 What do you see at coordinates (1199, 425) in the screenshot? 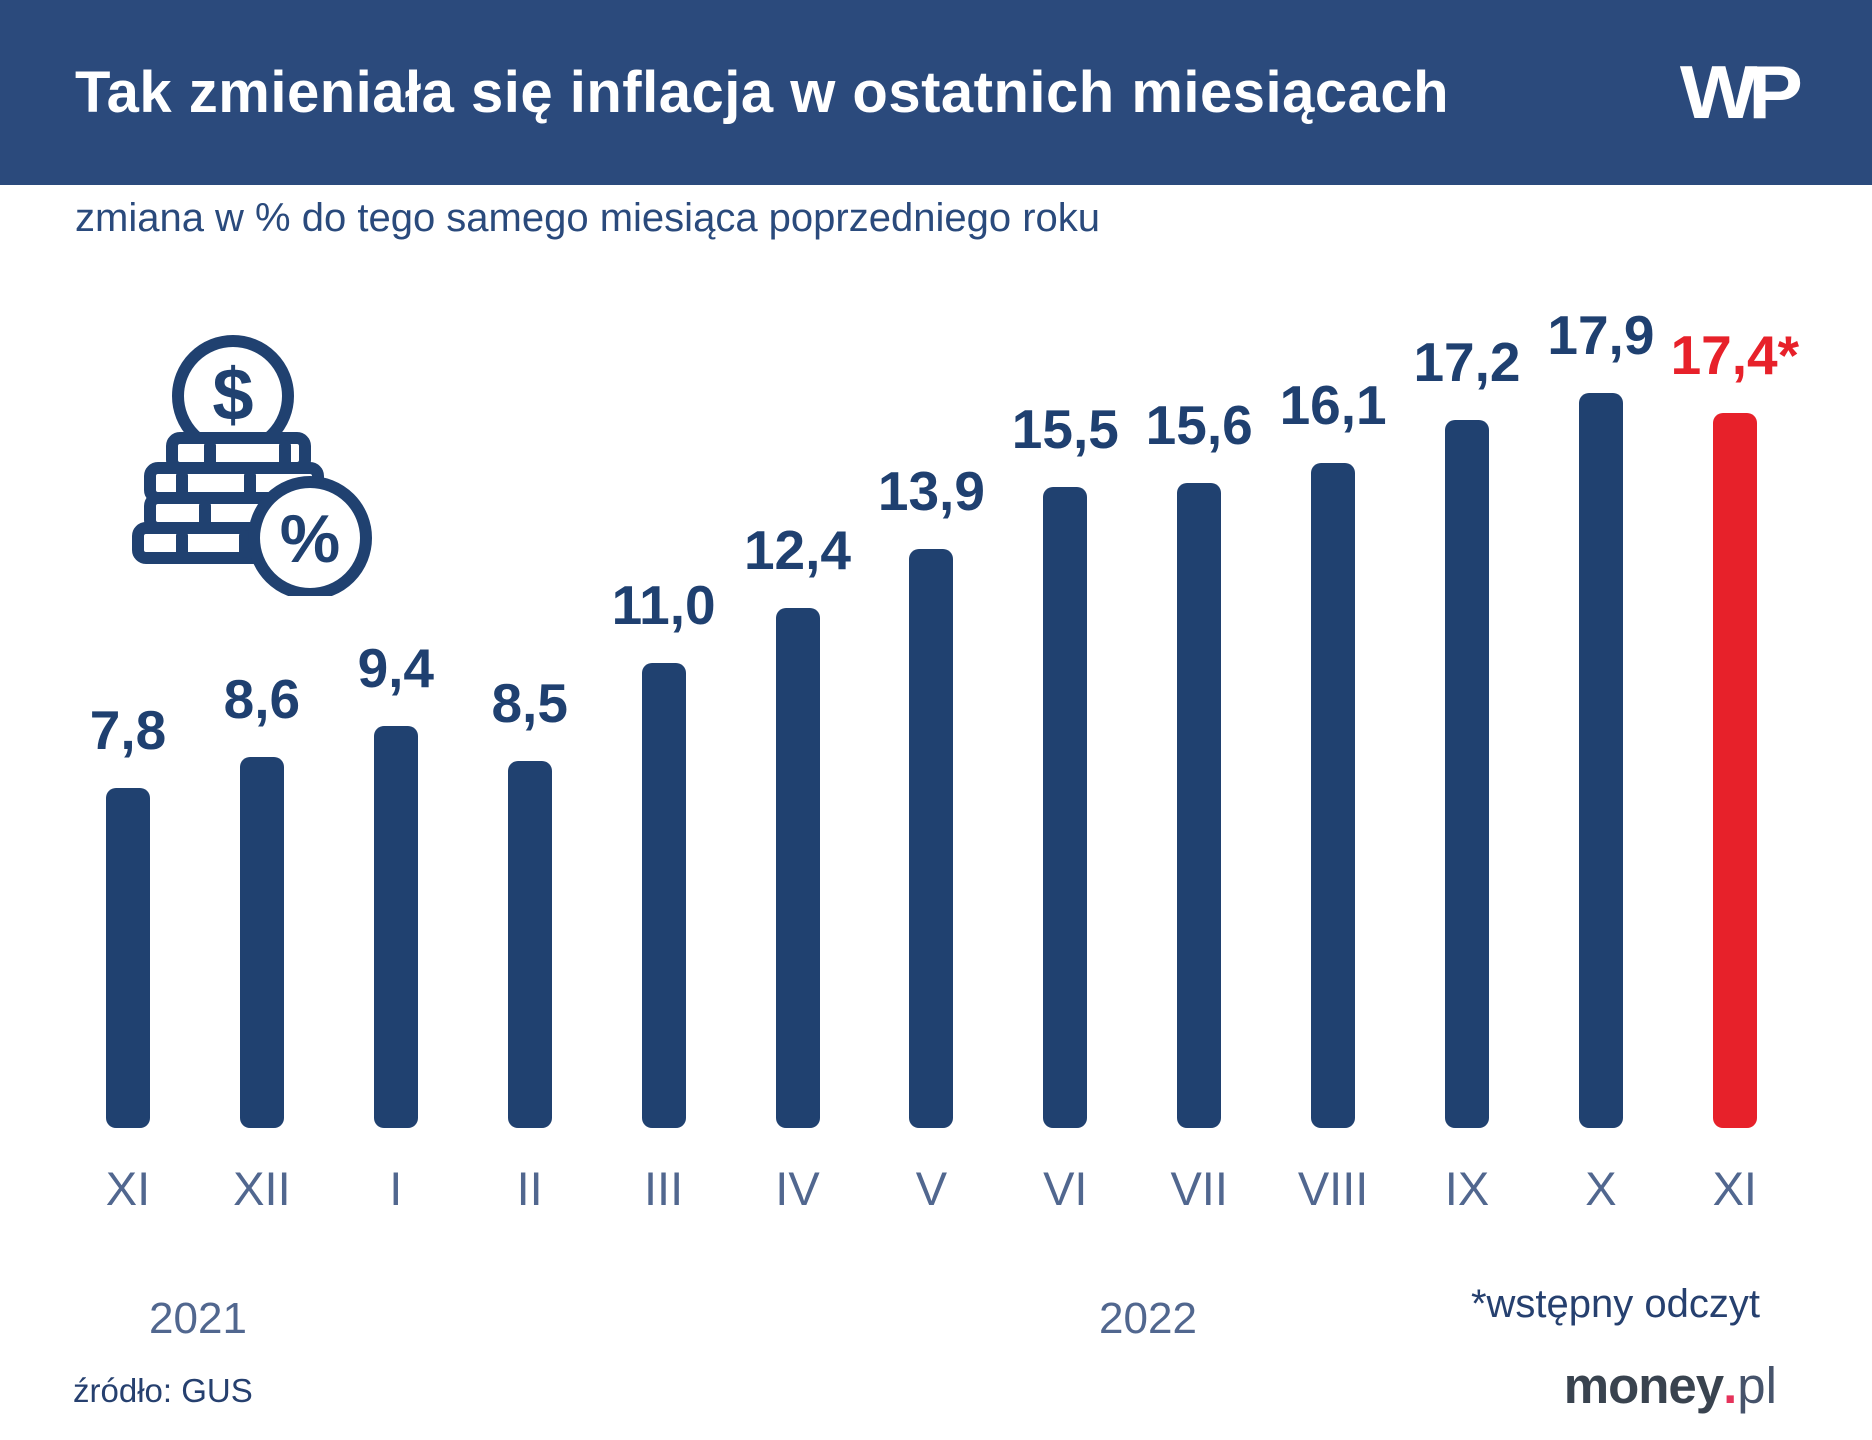
I see `bar-value-label: 15,6` at bounding box center [1199, 425].